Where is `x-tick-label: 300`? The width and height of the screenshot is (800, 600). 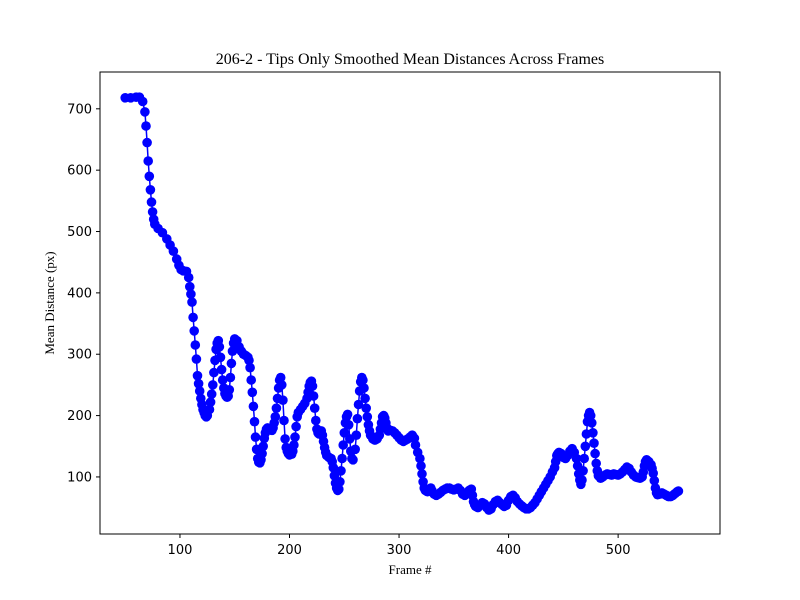
x-tick-label: 300 is located at coordinates (399, 550).